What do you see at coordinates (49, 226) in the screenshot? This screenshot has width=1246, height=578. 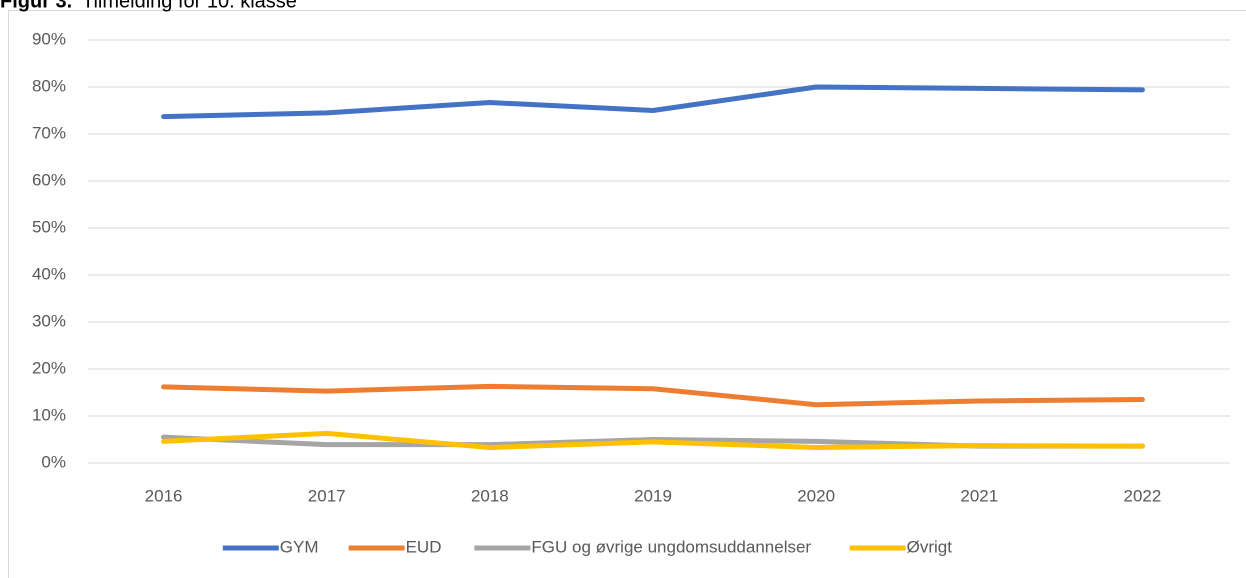 I see `y-tick-label: 50%` at bounding box center [49, 226].